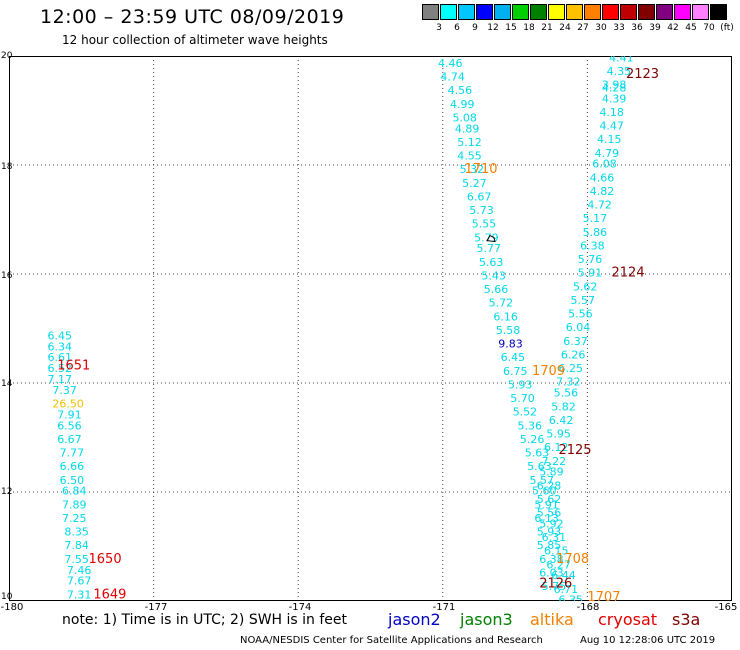 The width and height of the screenshot is (740, 650). I want to click on wave-height-label: 6.15, so click(556, 551).